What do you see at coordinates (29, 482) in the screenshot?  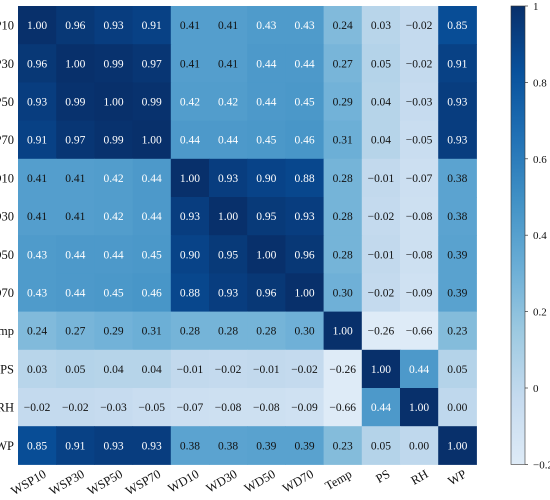 I see `x-tick-label: WSP10` at bounding box center [29, 482].